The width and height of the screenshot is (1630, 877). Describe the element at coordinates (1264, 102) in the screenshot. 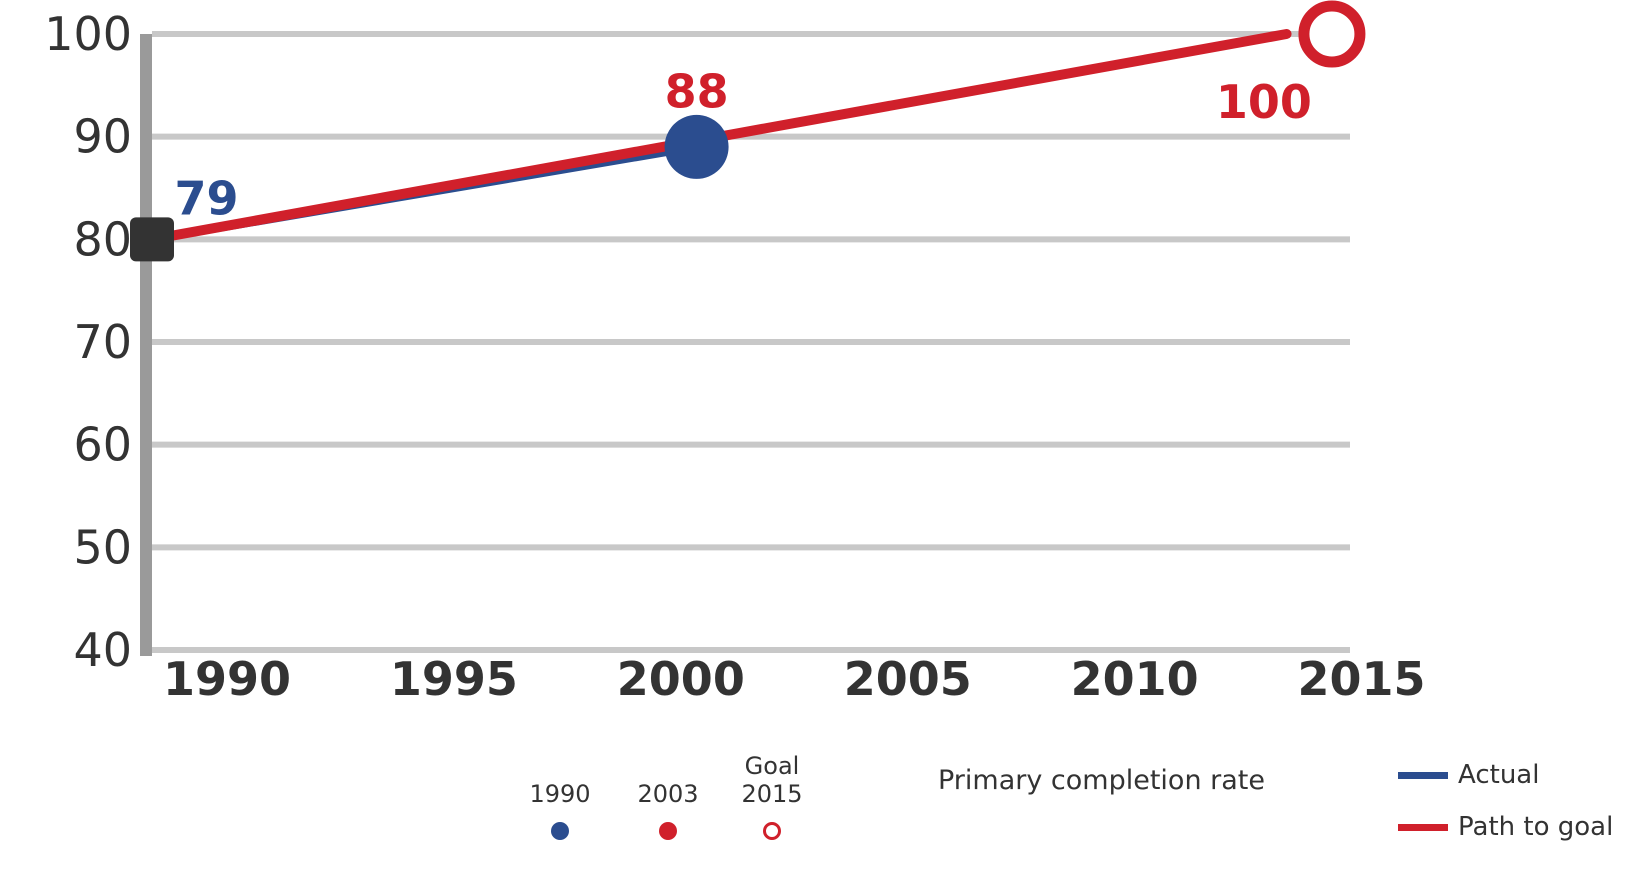

I see `data-label-l100: 100` at that location.